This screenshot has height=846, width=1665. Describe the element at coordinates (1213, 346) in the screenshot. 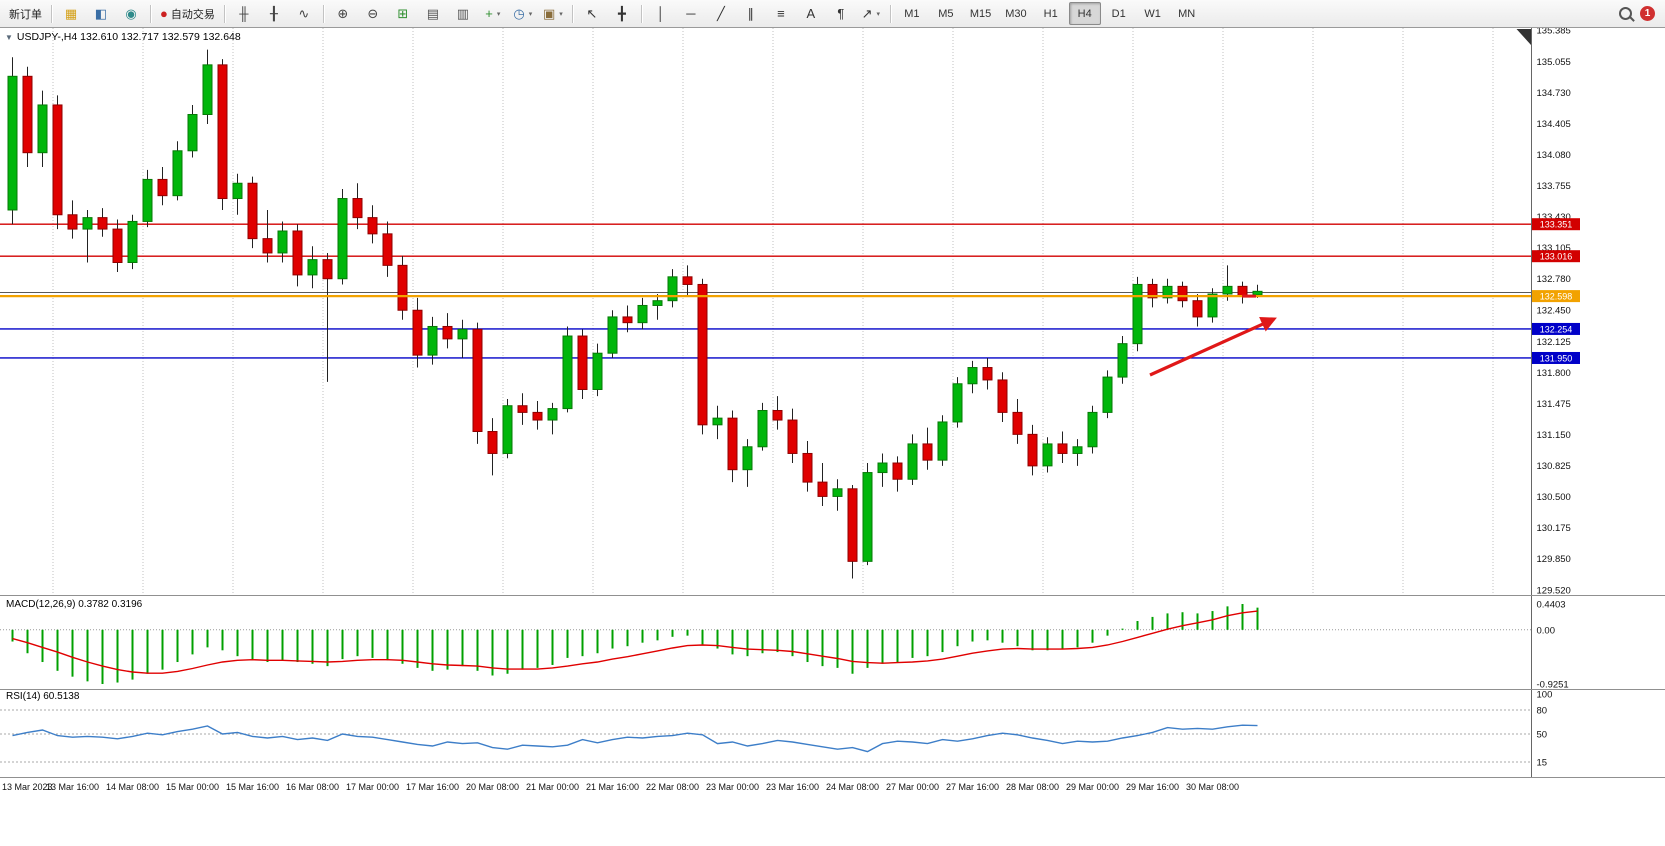

I see `trend-arrow` at that location.